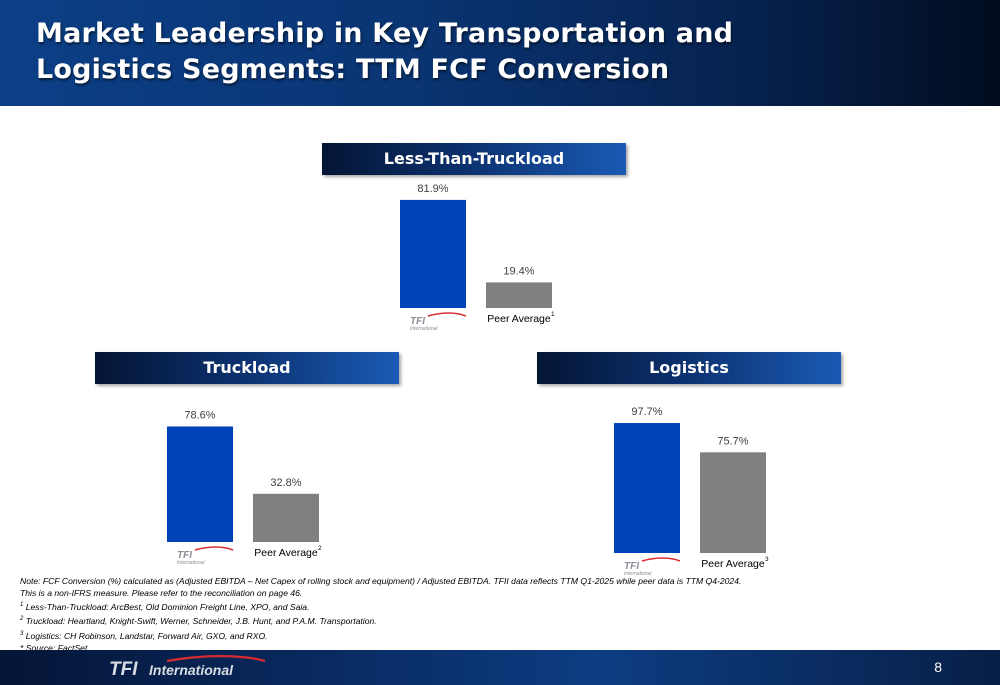  Describe the element at coordinates (432, 189) in the screenshot. I see `data-label-tfi: 81.9%` at that location.